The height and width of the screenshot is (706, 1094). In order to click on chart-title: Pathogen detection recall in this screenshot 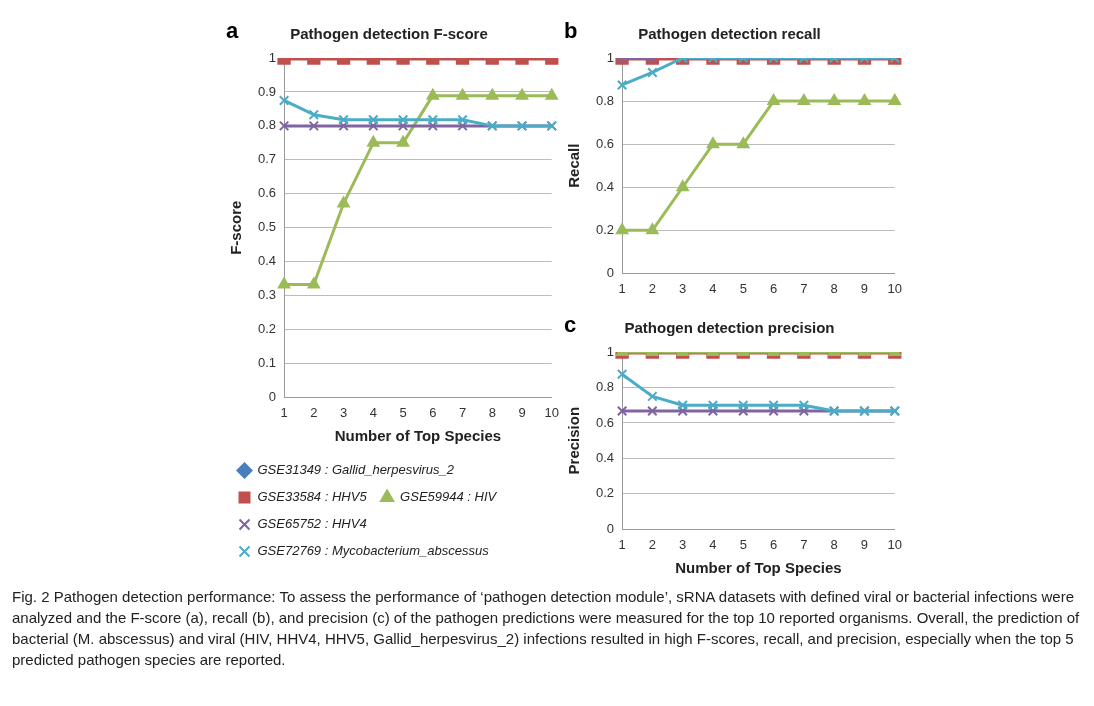, I will do `click(729, 34)`.